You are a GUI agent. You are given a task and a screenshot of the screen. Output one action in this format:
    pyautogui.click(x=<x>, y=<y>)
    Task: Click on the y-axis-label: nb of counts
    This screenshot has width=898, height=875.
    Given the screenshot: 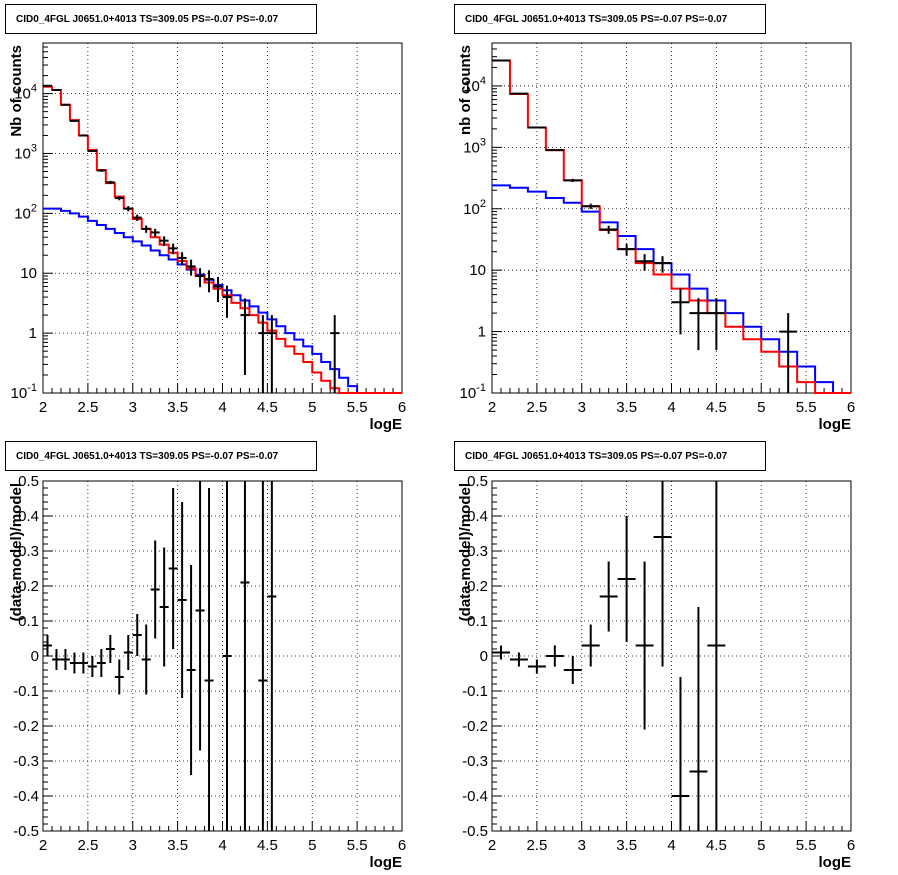 What is the action you would take?
    pyautogui.click(x=465, y=90)
    